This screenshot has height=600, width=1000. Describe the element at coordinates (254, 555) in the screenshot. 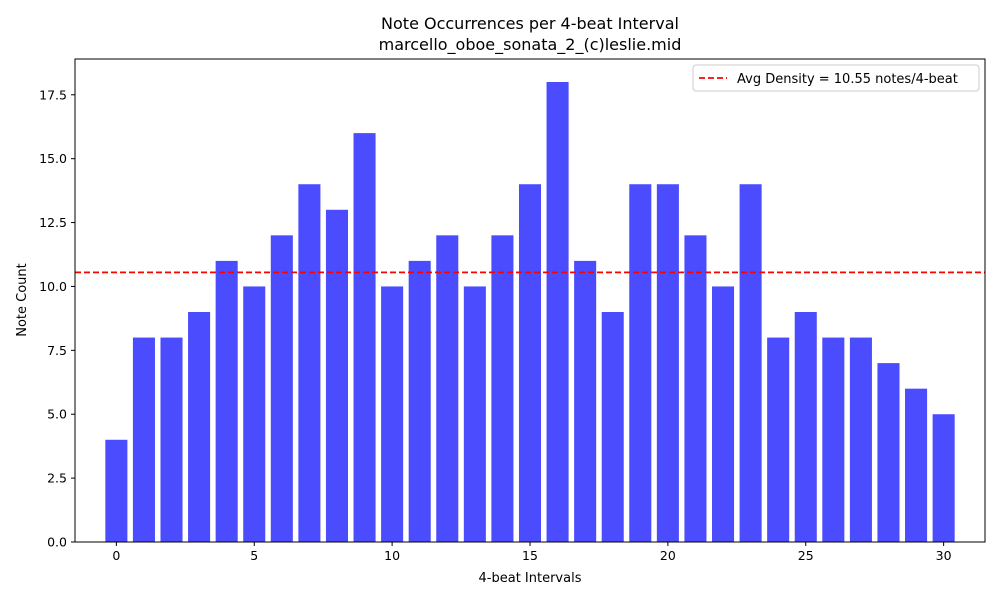

I see `x-tick-label: 5` at that location.